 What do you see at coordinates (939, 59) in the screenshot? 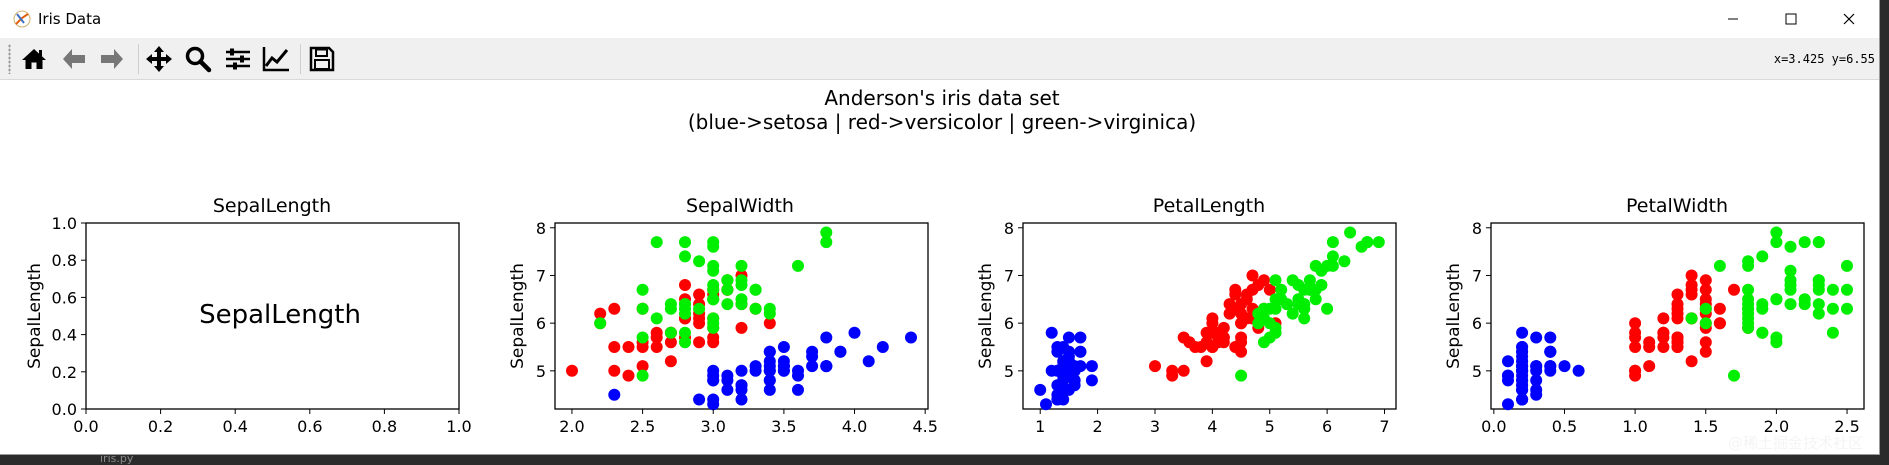
I see `navigation-toolbar: x=3.425 y=6.55` at bounding box center [939, 59].